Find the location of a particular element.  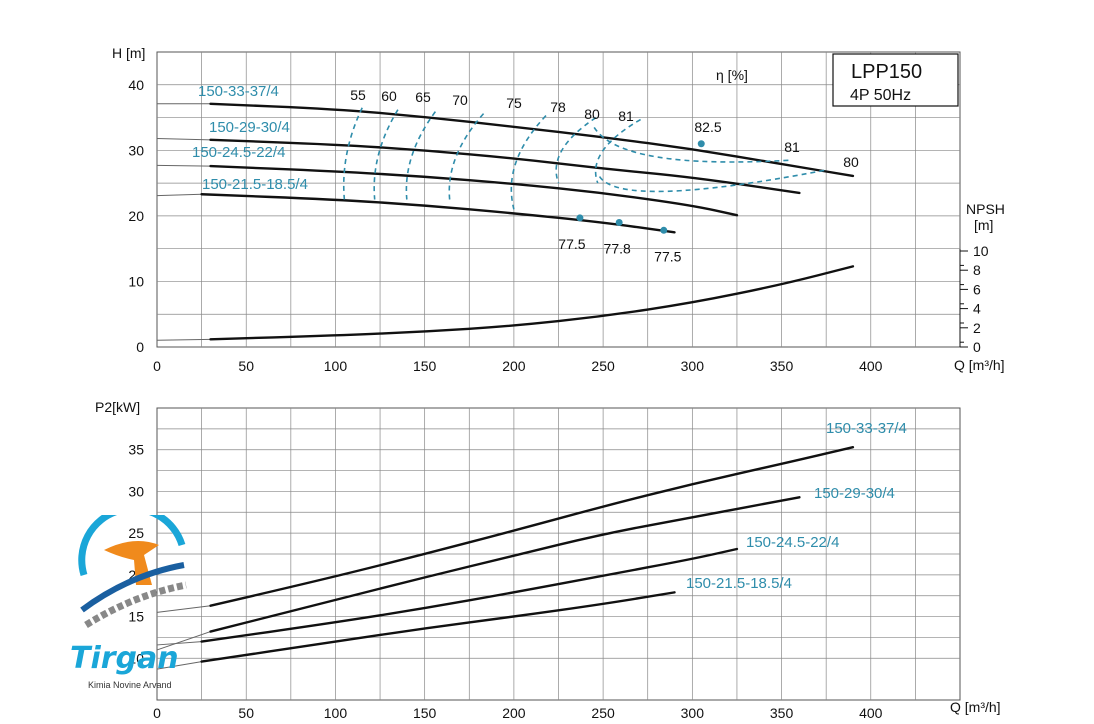

tirgan-logo is located at coordinates (132, 571).